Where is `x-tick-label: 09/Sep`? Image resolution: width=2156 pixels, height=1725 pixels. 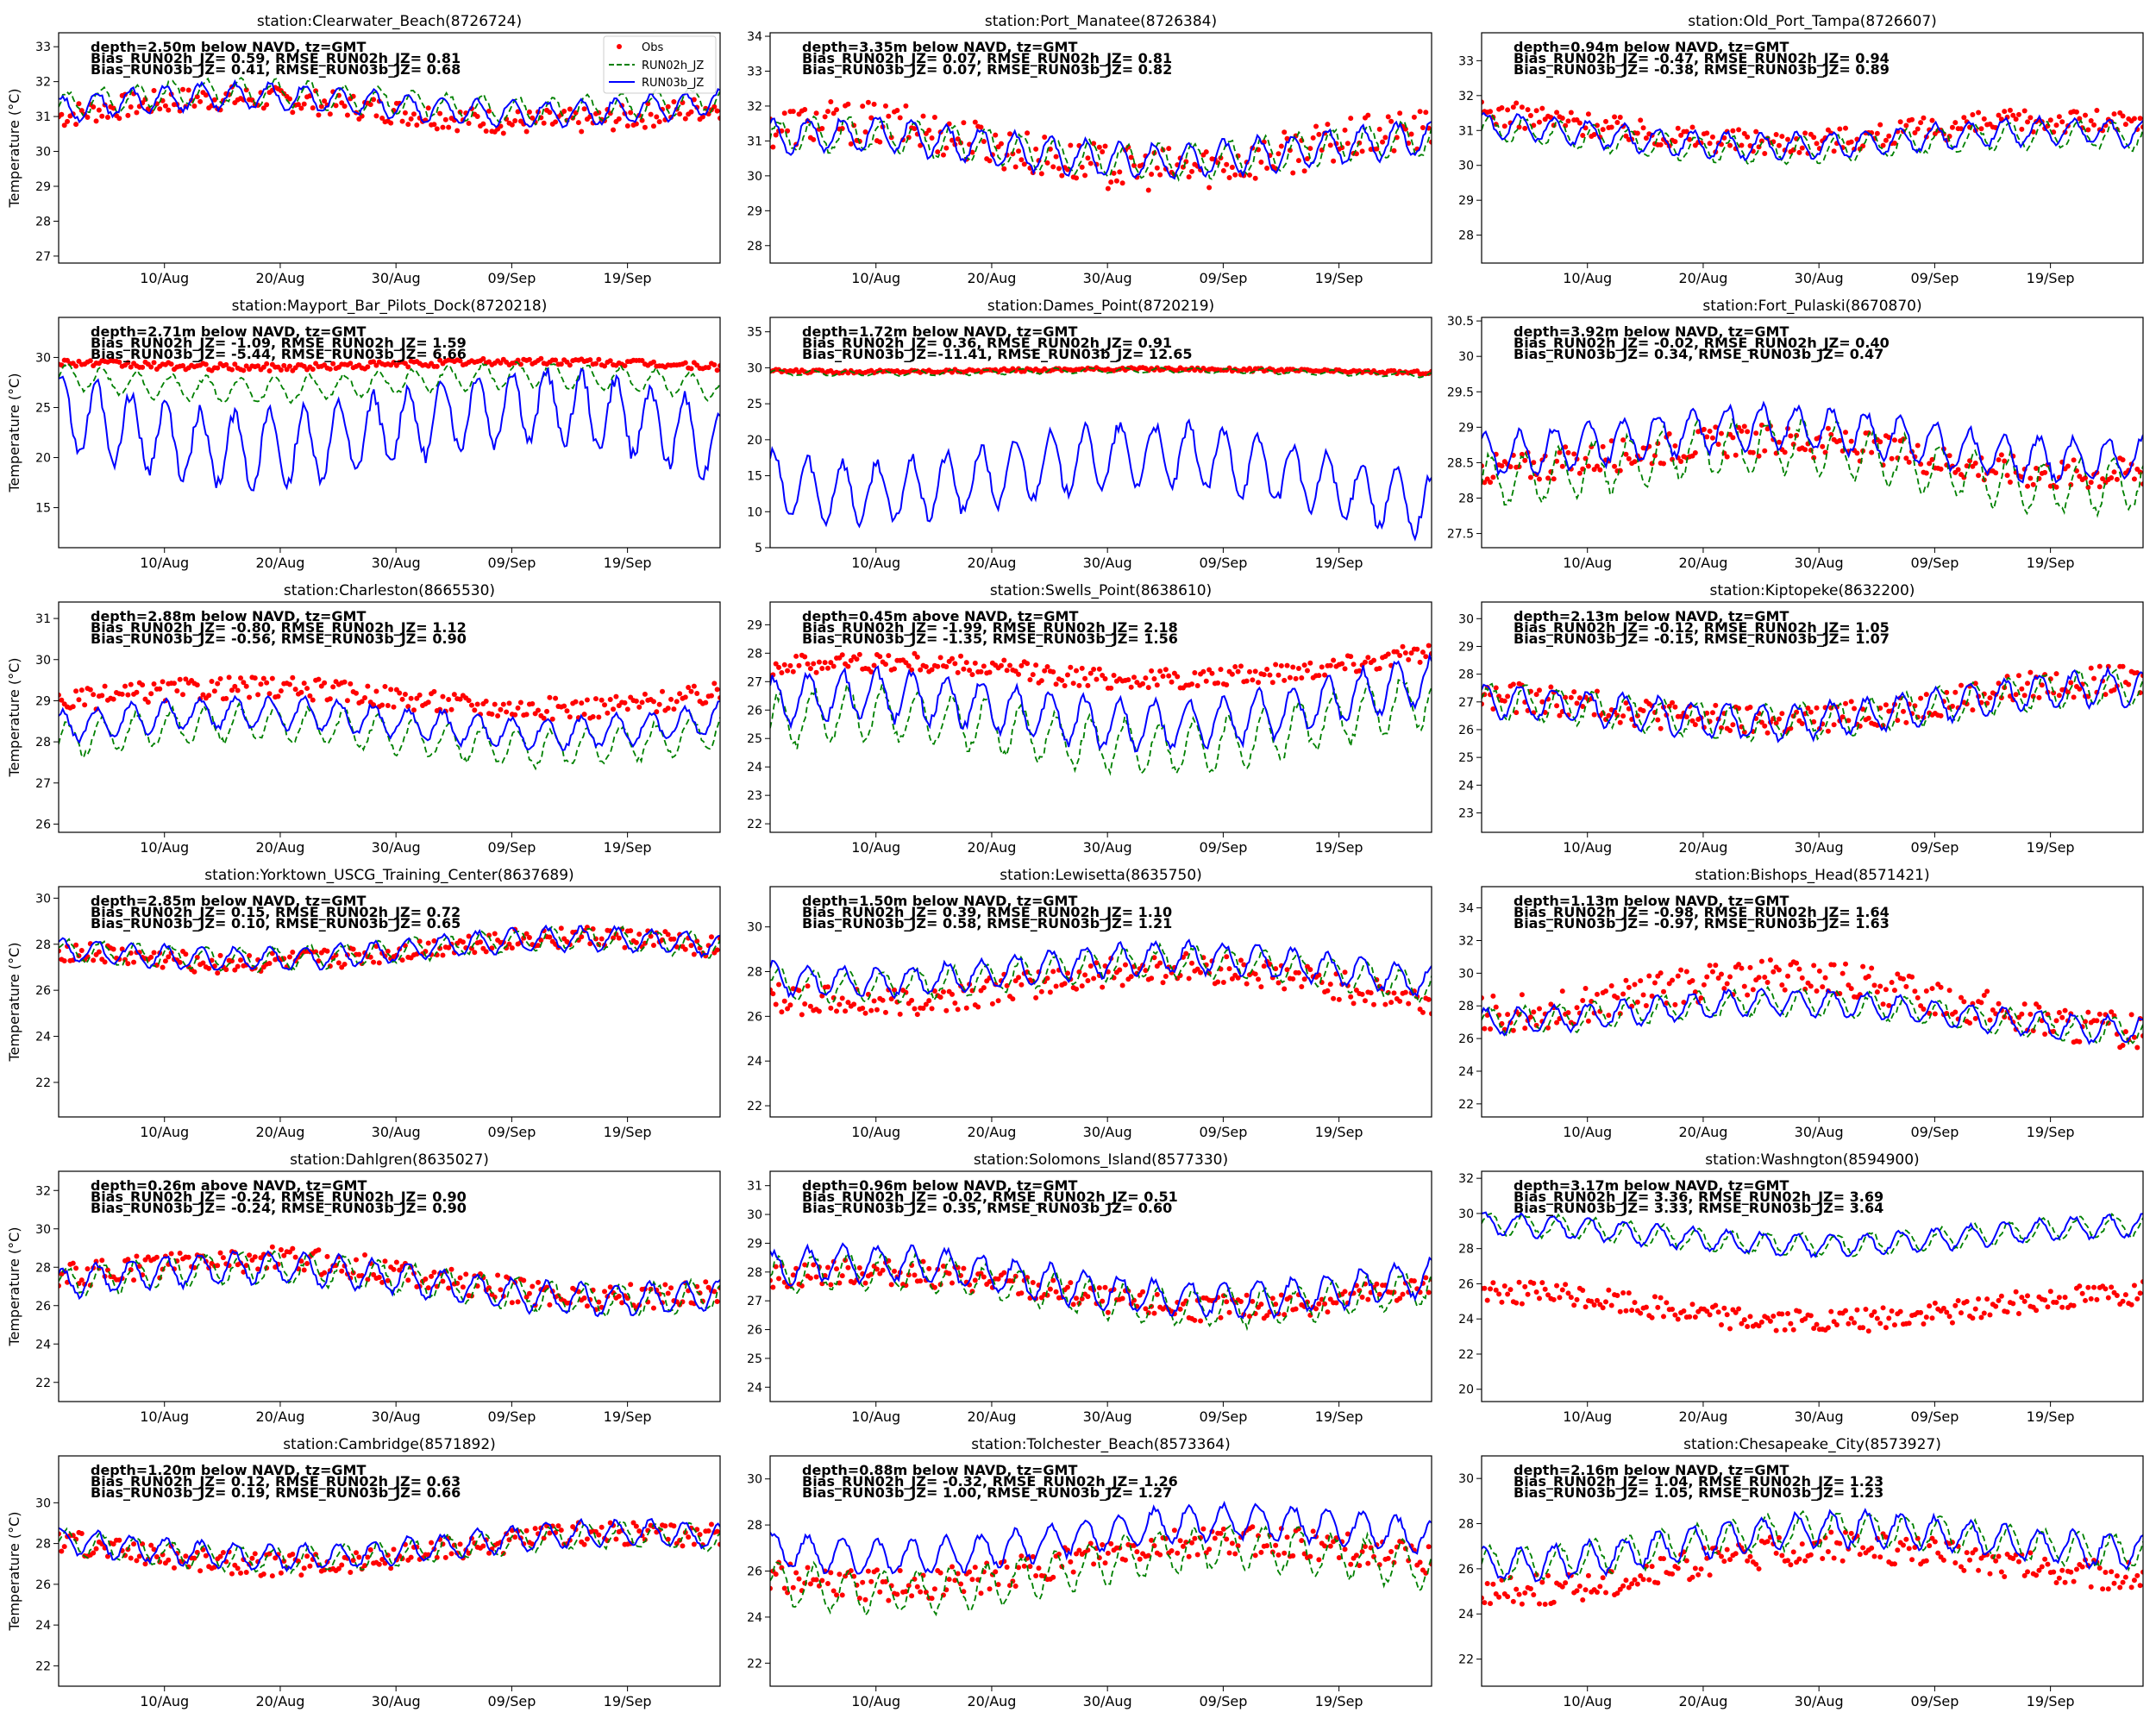 x-tick-label: 09/Sep is located at coordinates (511, 1417).